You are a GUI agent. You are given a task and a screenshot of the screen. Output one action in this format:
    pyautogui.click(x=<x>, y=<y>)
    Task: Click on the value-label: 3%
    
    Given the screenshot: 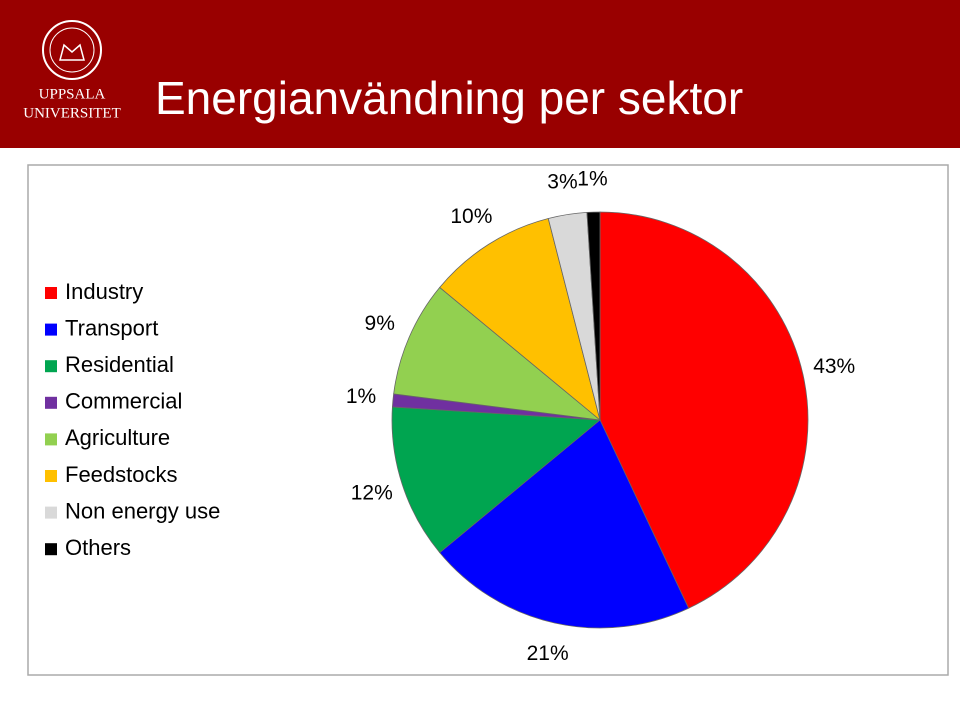 What is the action you would take?
    pyautogui.click(x=562, y=182)
    